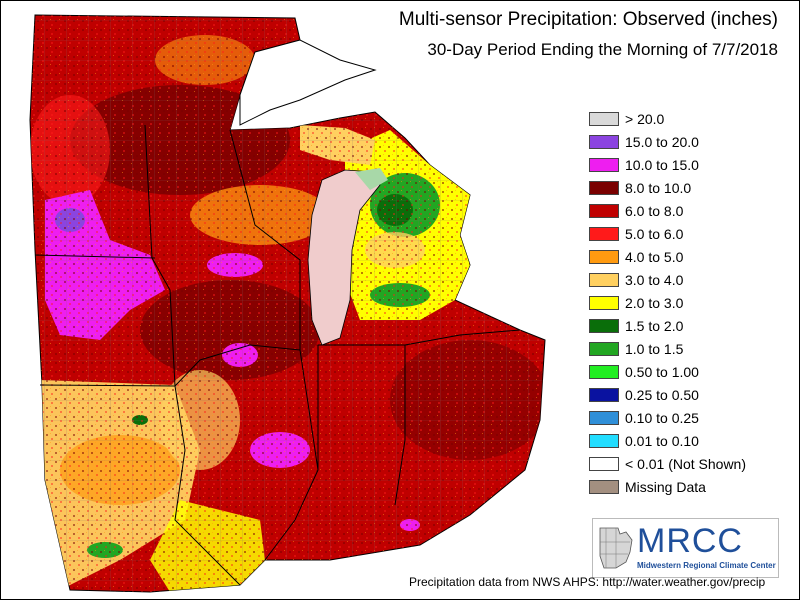 Image resolution: width=800 pixels, height=600 pixels. Describe the element at coordinates (616, 548) in the screenshot. I see `midwest-map-icon` at that location.